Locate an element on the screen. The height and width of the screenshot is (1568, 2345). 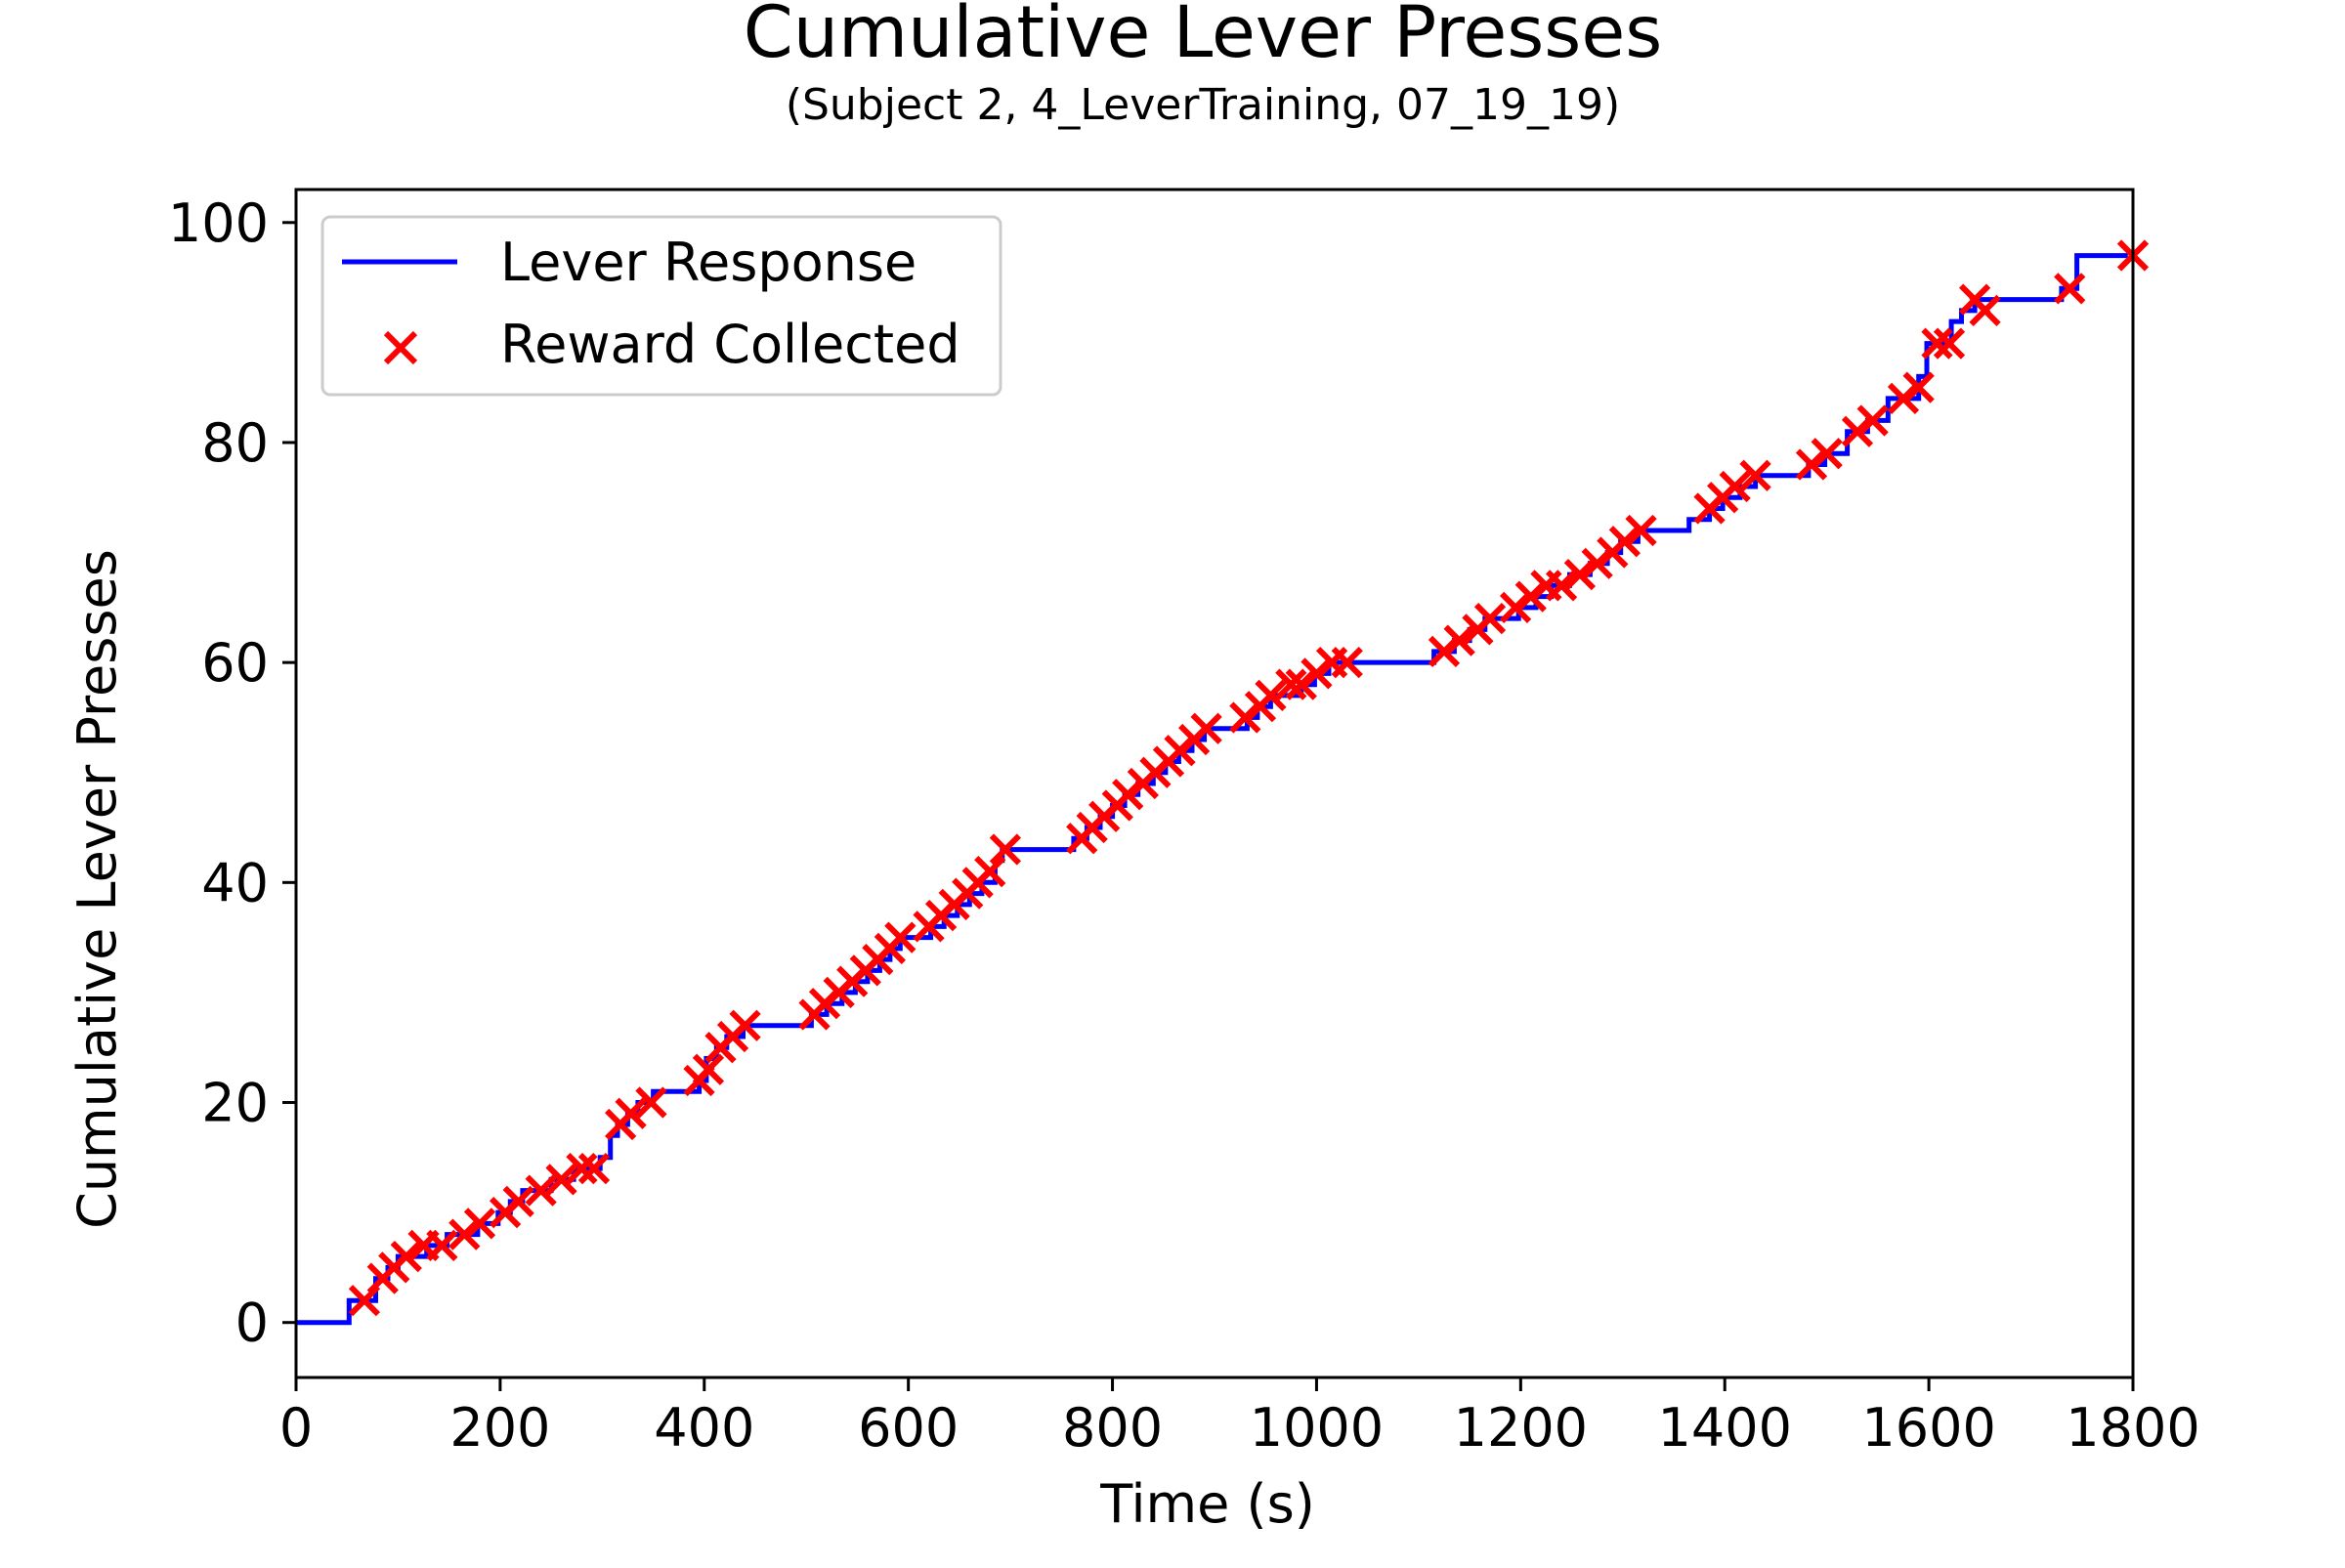
x-tick-label: 1600 is located at coordinates (1928, 1428).